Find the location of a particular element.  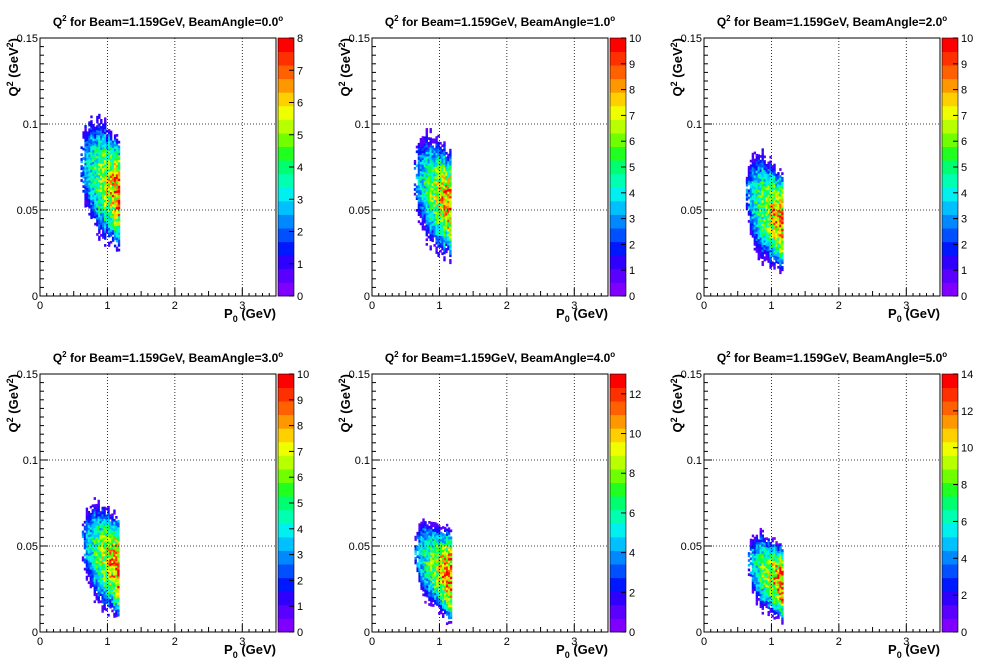

x-tick-label-2: 2 is located at coordinates (507, 306).